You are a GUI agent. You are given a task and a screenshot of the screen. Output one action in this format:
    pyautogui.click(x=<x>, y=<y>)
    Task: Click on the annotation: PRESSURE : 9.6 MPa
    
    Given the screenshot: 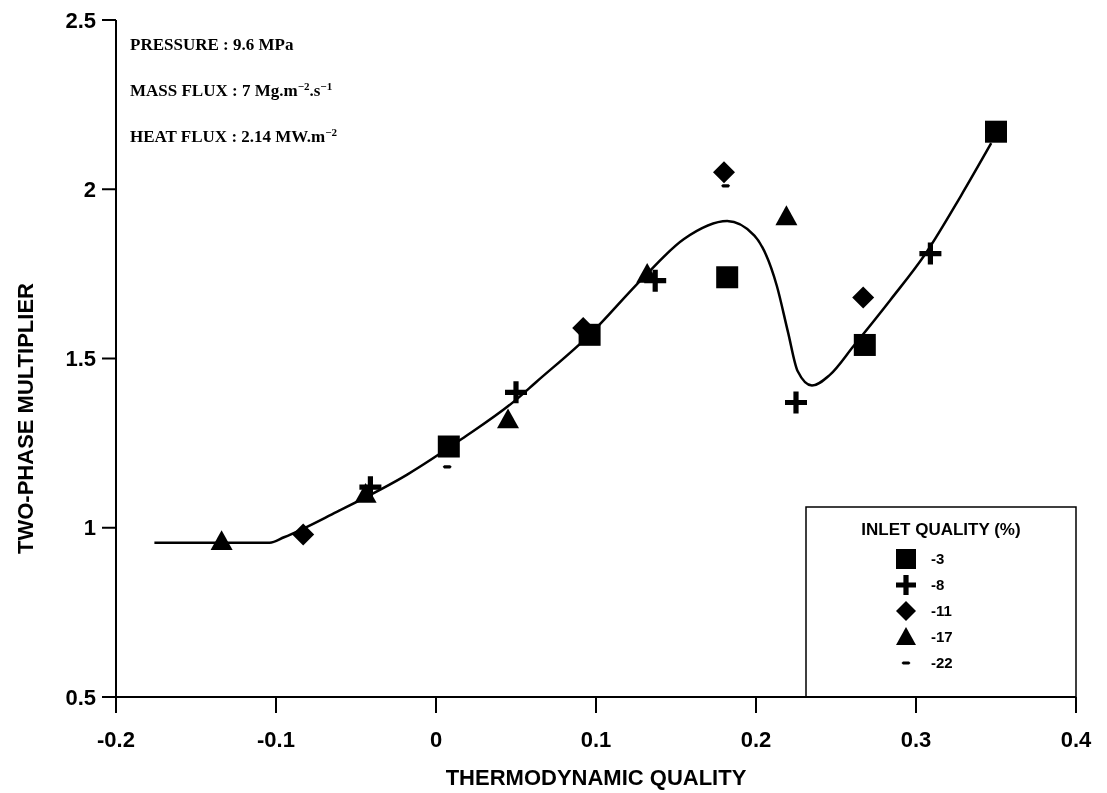 What is the action you would take?
    pyautogui.click(x=212, y=44)
    